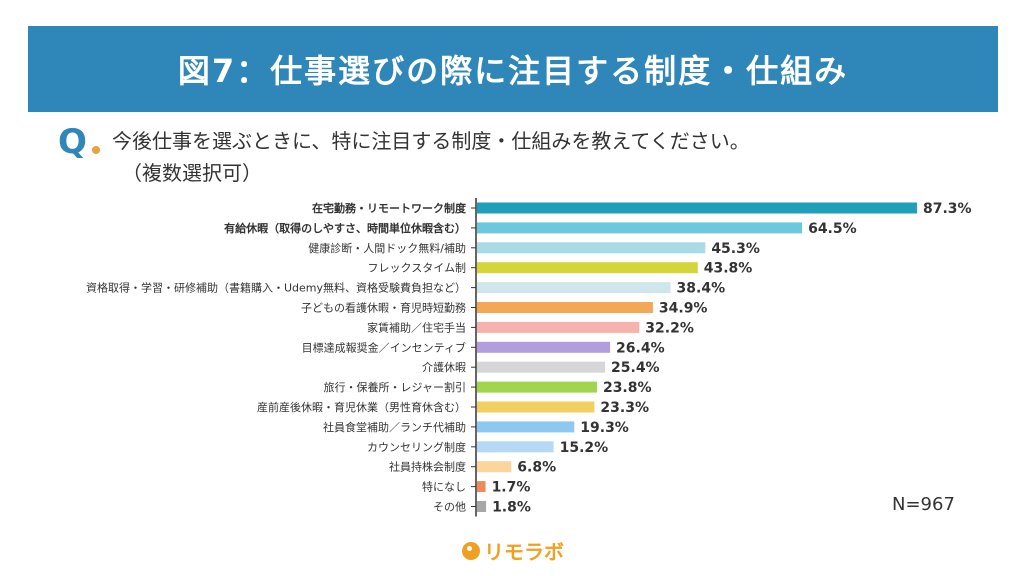 The image size is (1024, 576). What do you see at coordinates (345, 228) in the screenshot?
I see `category-label: 有給休暇（取得のしやすさ、時間単位休暇含む）` at bounding box center [345, 228].